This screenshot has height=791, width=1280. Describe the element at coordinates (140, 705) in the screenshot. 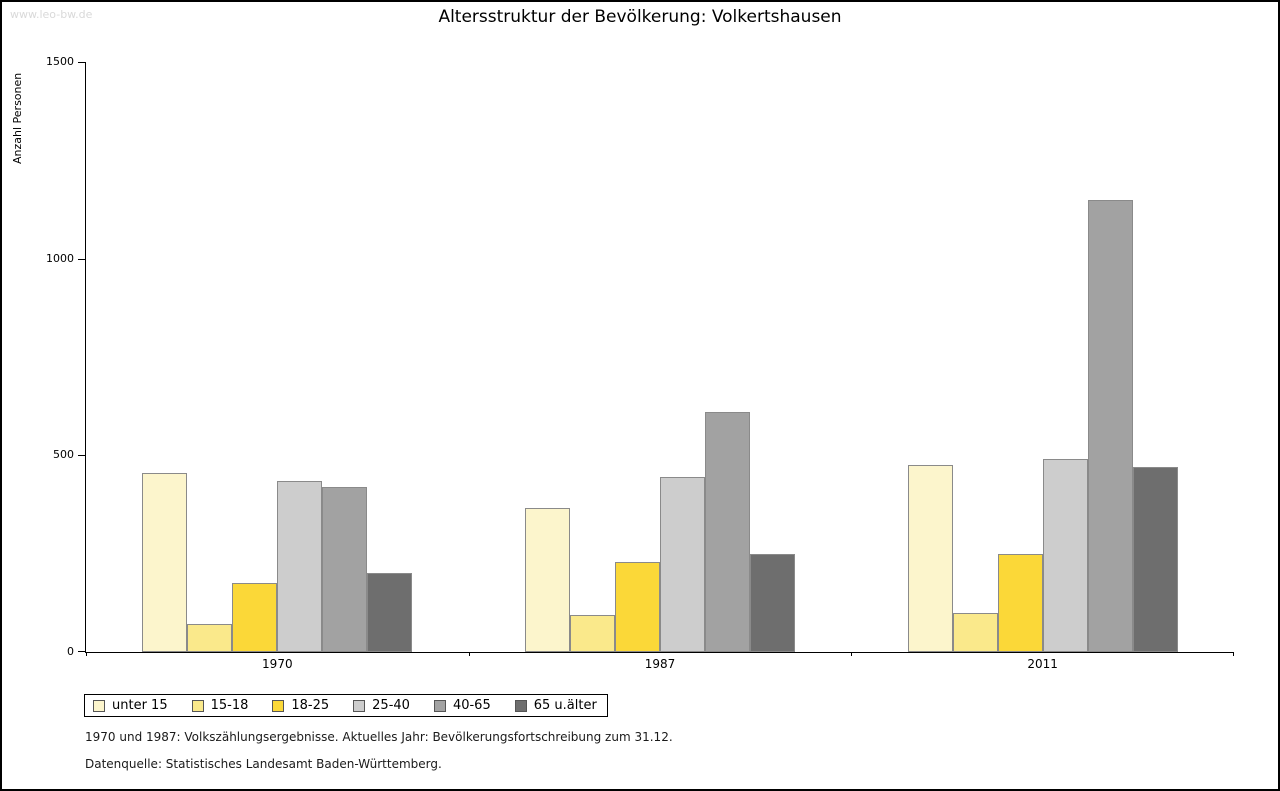

I see `legend-label-unter-15: unter 15` at that location.